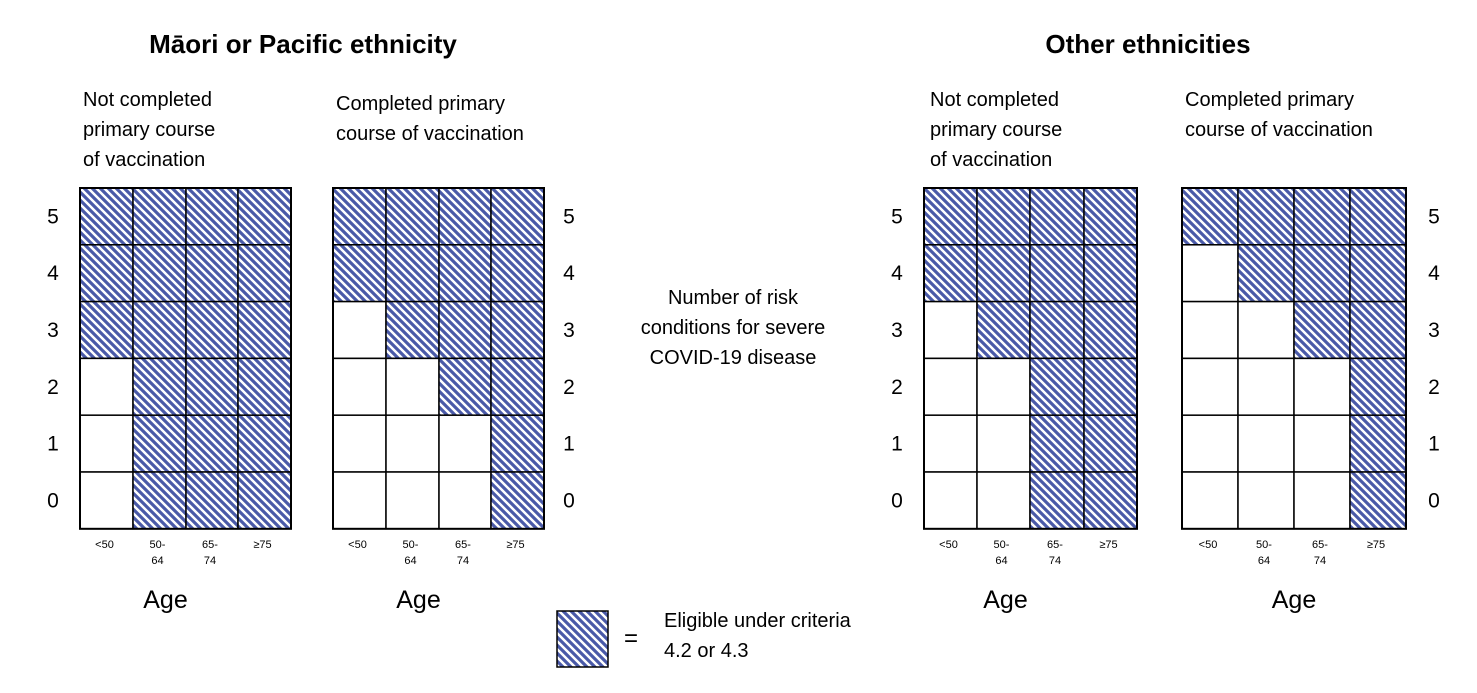  I want to click on age-tick-label: <50, so click(1208, 545).